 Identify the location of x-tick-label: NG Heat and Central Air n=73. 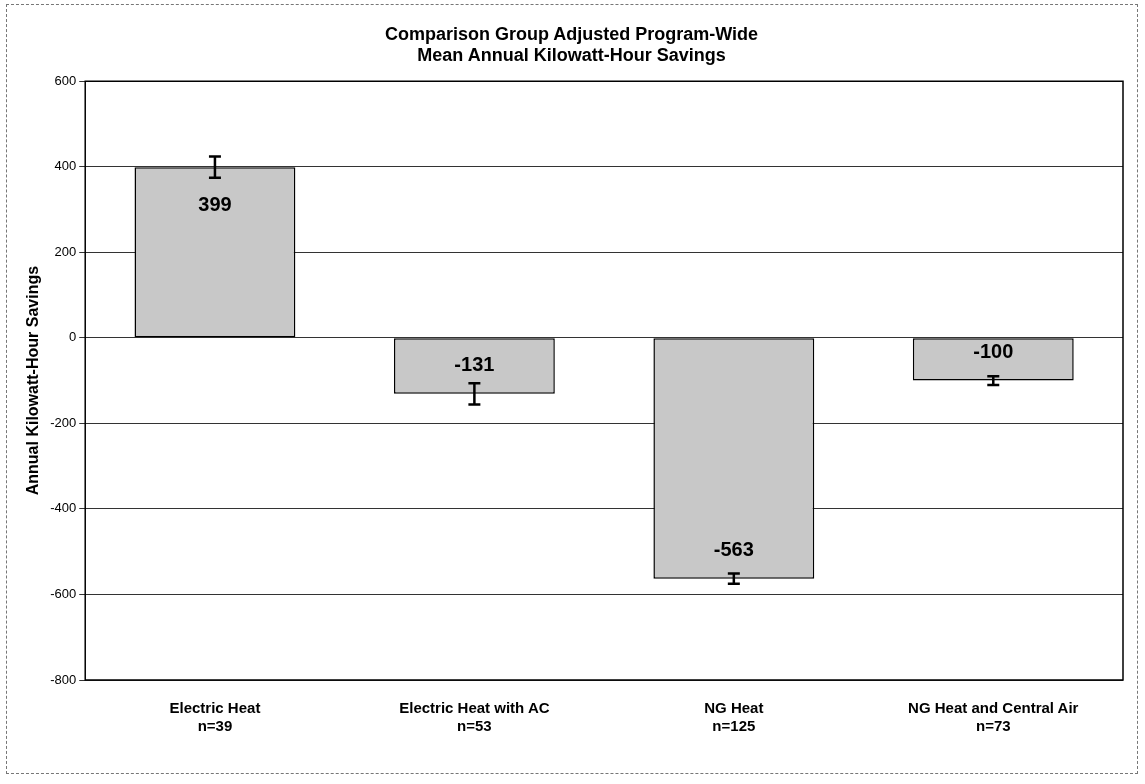
(993, 717).